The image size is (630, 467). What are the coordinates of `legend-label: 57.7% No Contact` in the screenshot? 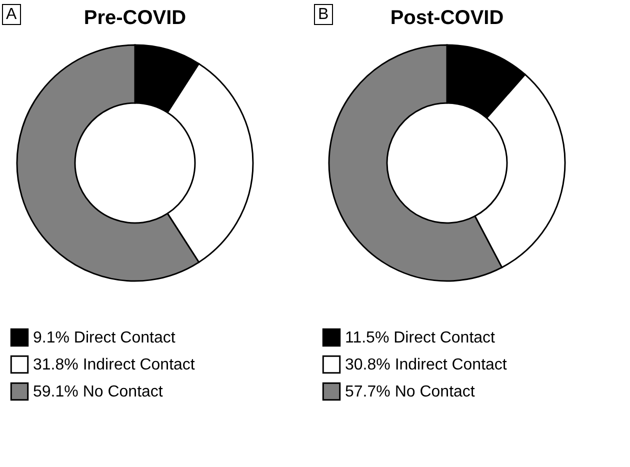 It's located at (410, 392).